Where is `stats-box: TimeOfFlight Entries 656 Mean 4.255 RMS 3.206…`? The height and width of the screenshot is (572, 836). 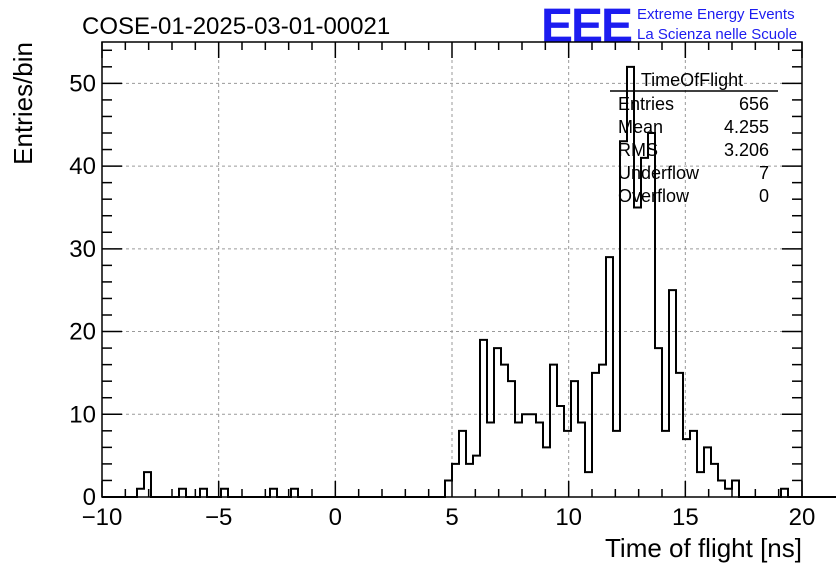
stats-box: TimeOfFlight Entries 656 Mean 4.255 RMS 3.206… is located at coordinates (694, 138).